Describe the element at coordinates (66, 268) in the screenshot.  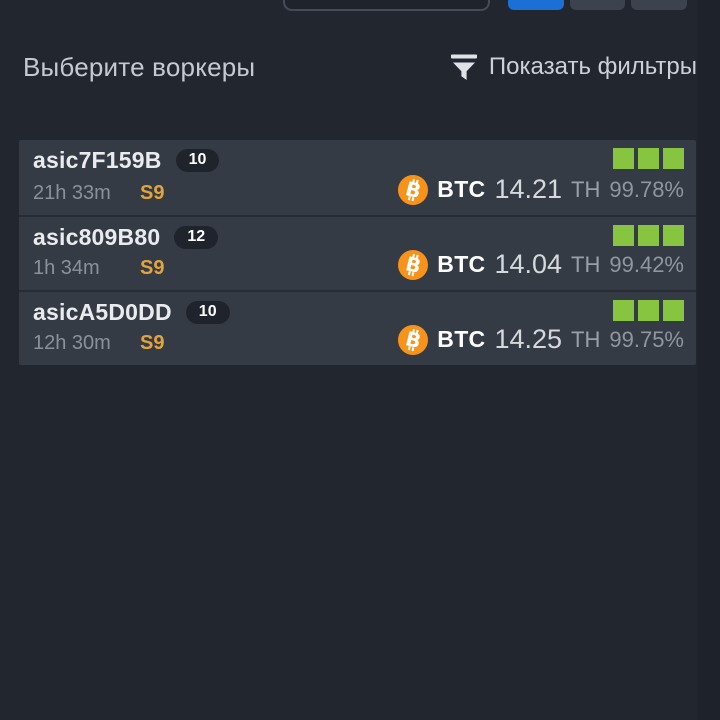
I see `worker-uptime: 1h 34m` at that location.